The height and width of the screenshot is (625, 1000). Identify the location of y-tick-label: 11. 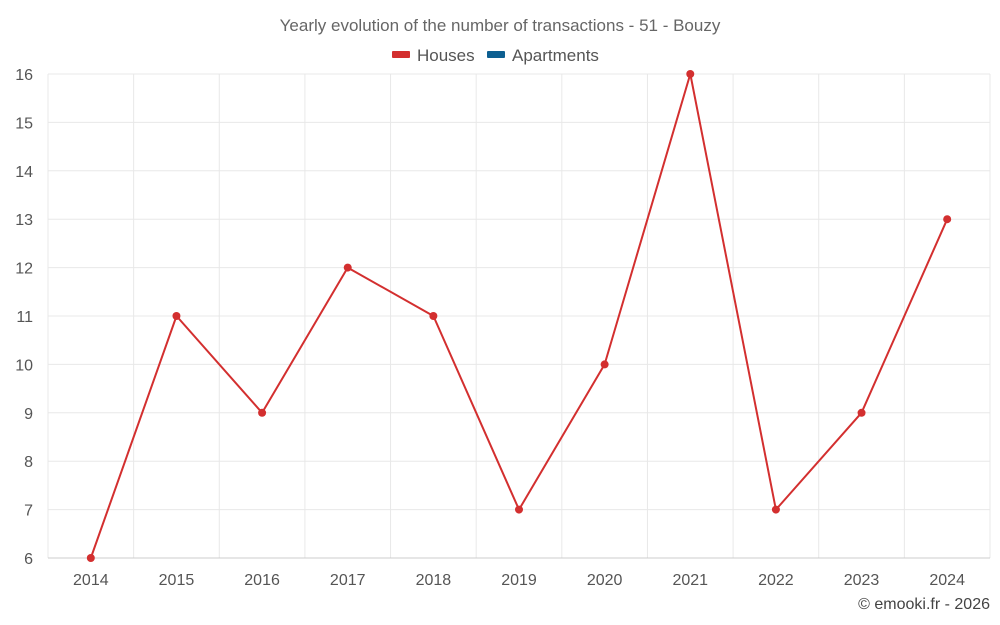
(24, 317).